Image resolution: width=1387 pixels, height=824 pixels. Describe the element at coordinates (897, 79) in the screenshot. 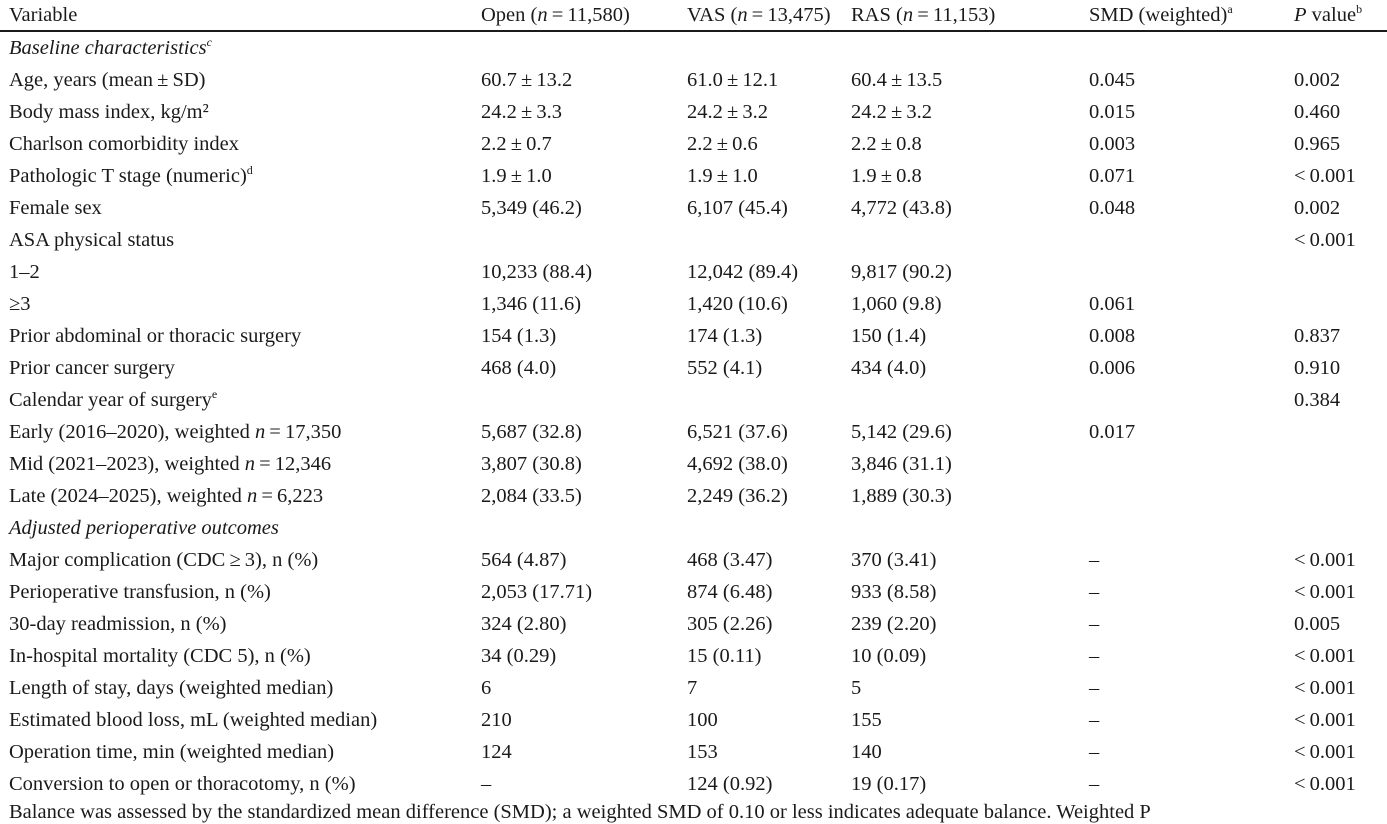

I see `cell-ras: 60.4 ± 13.5` at that location.